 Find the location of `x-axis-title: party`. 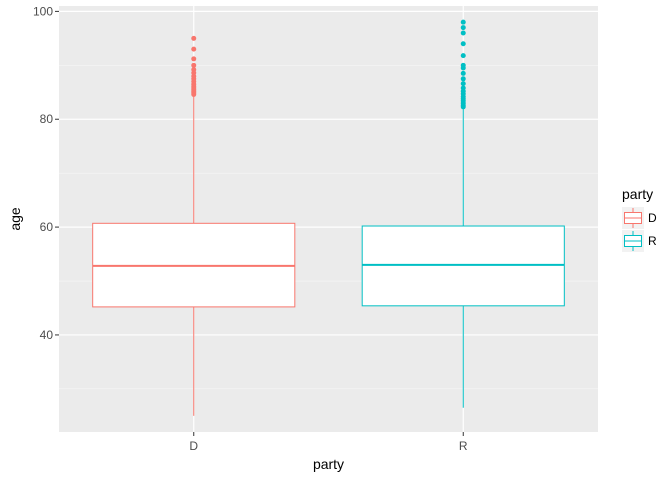

x-axis-title: party is located at coordinates (328, 464).